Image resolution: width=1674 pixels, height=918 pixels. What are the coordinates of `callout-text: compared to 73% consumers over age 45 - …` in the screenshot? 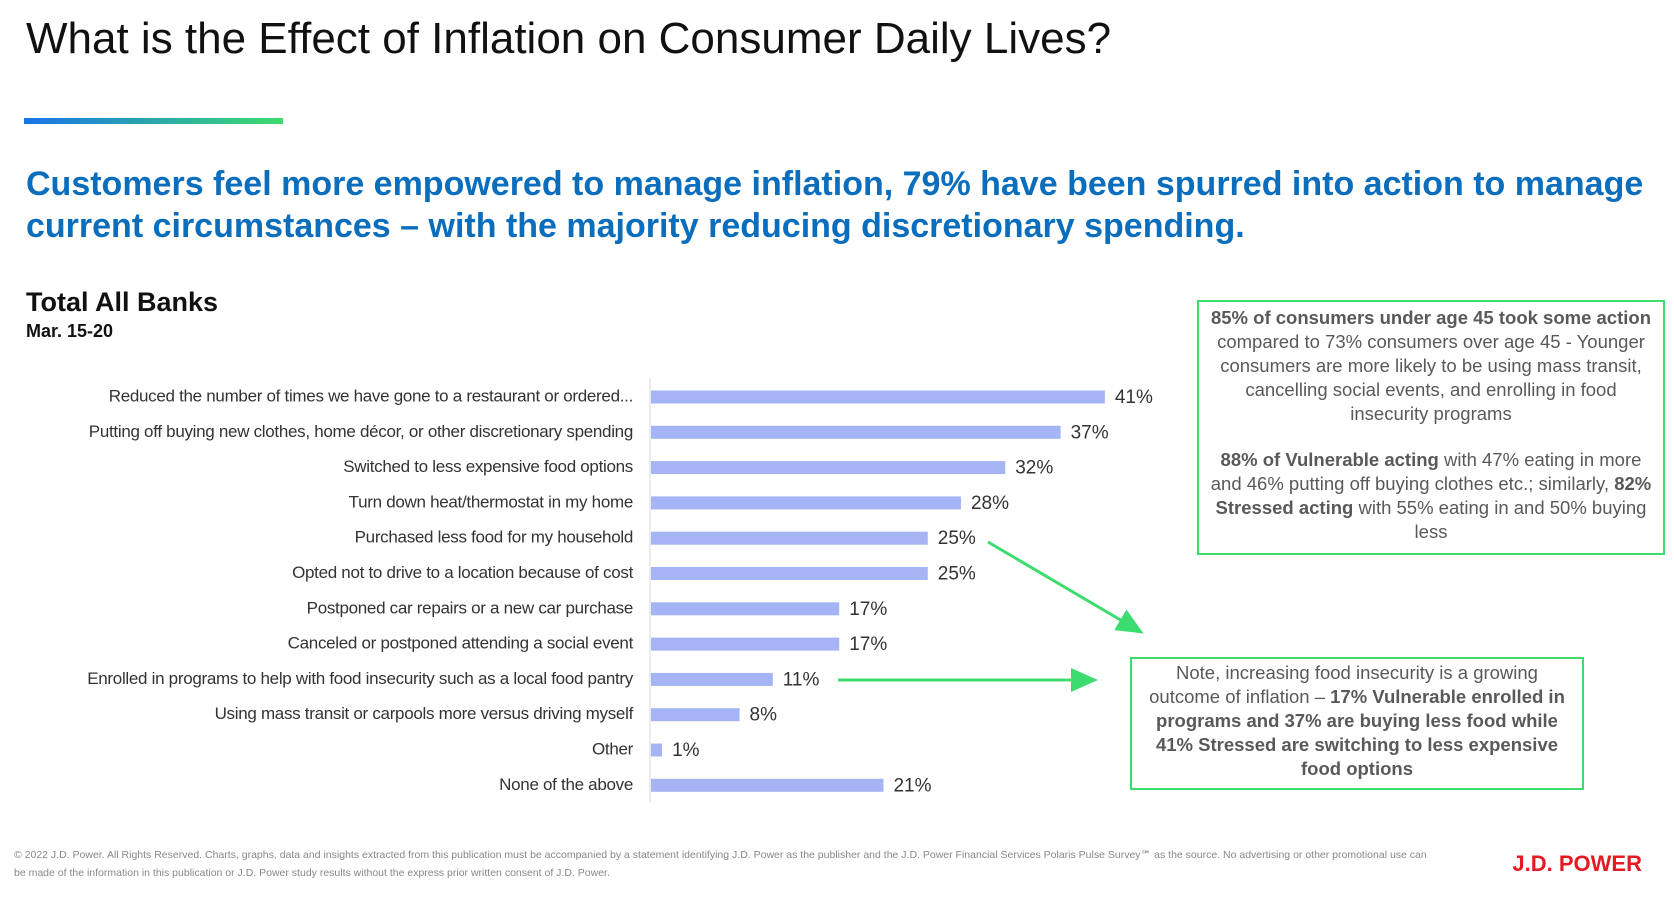 It's located at (1431, 377).